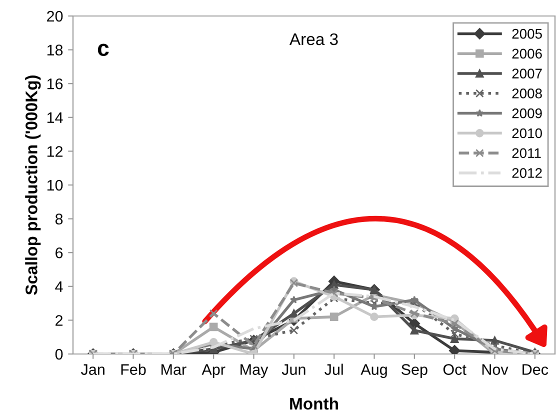 Image resolution: width=559 pixels, height=417 pixels. I want to click on y-tick-label: 12, so click(55, 151).